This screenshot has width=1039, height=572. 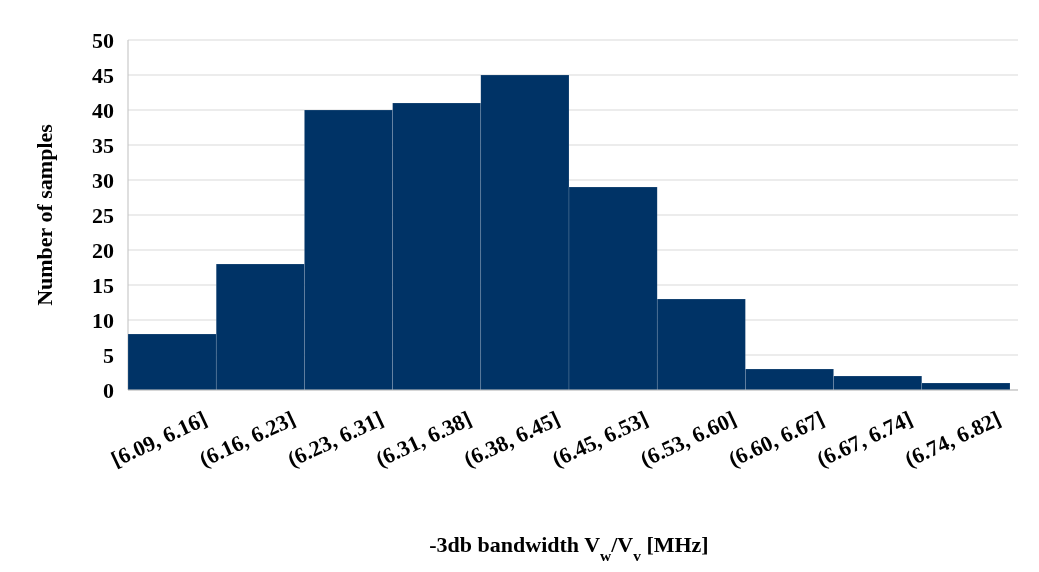 I want to click on y-tick-label: 15, so click(x=103, y=285).